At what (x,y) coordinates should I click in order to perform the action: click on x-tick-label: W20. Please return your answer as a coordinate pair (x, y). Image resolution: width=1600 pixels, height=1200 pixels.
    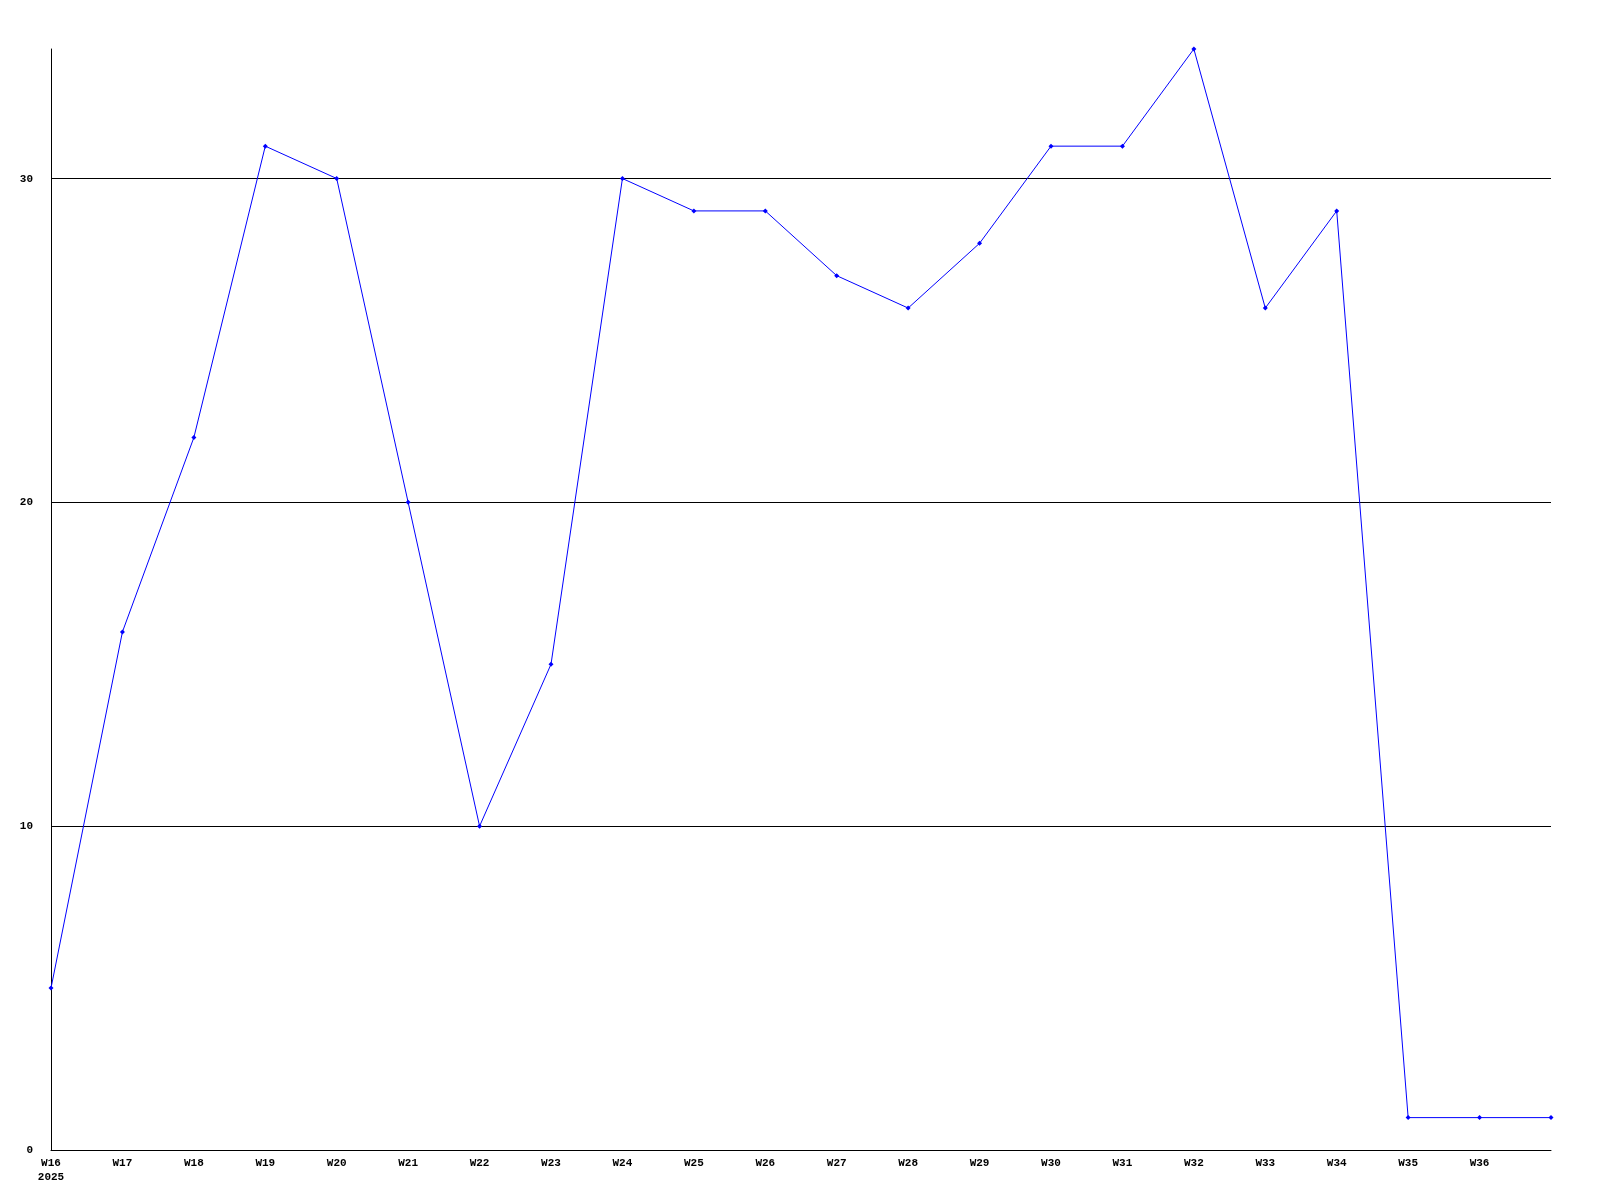
    Looking at the image, I should click on (336, 1163).